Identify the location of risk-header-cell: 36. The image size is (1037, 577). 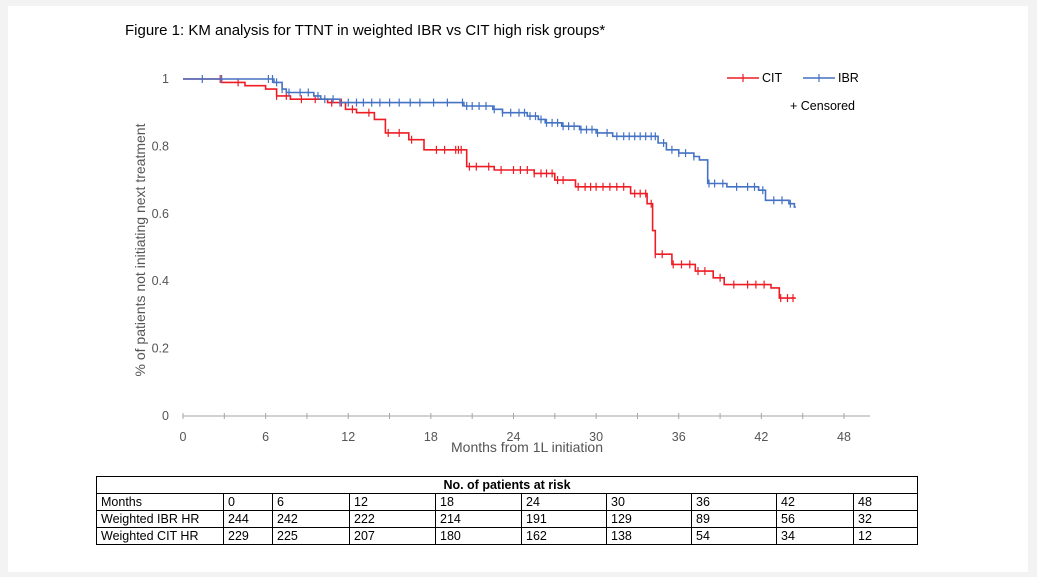
(734, 502).